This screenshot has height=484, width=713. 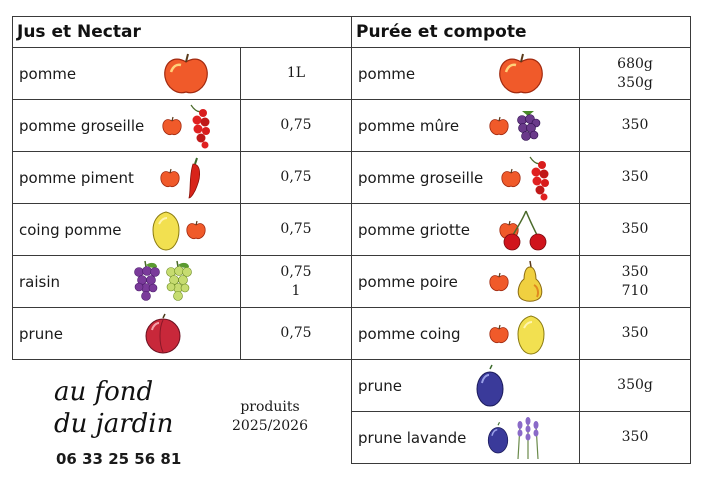 What do you see at coordinates (635, 290) in the screenshot?
I see `quantity: 710` at bounding box center [635, 290].